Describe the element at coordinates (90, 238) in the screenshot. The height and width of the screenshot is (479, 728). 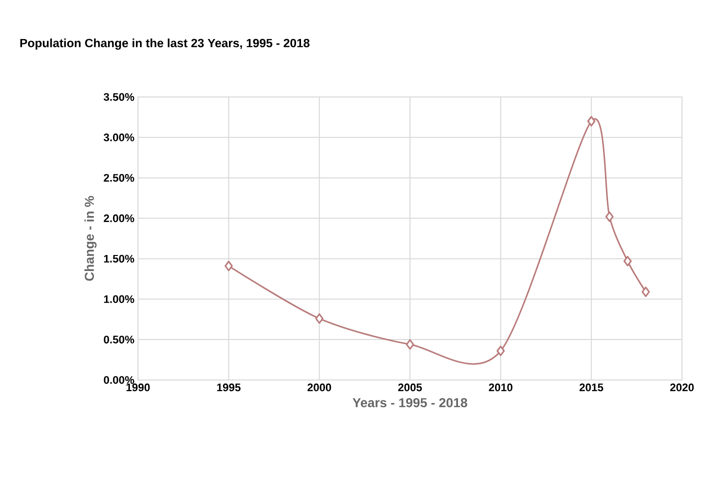
I see `y-axis-title: Change - in %` at that location.